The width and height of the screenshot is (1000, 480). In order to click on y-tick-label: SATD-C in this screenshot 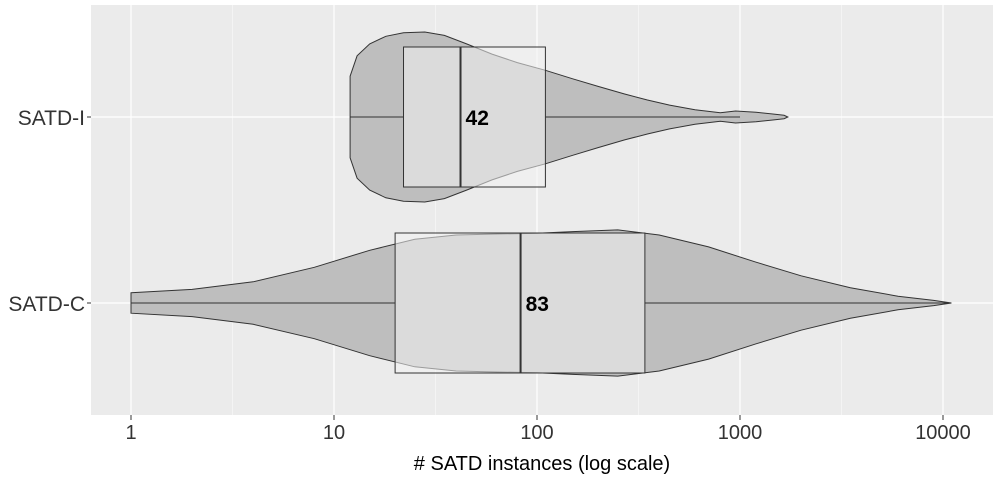, I will do `click(46, 304)`.